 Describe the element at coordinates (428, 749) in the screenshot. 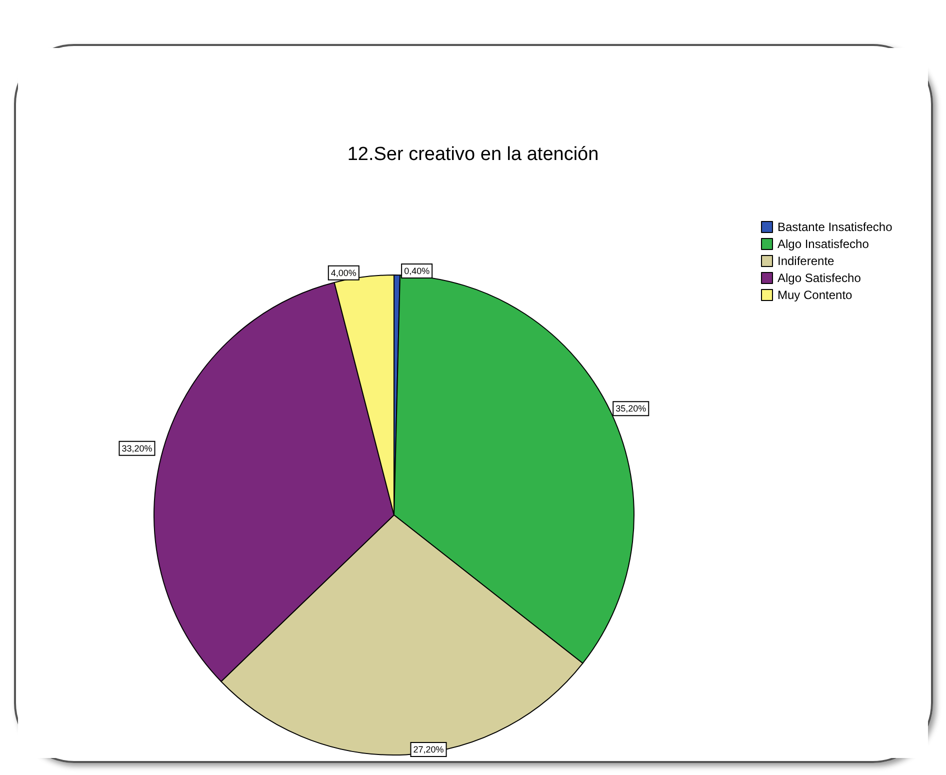

I see `data-label: 27,20%` at that location.